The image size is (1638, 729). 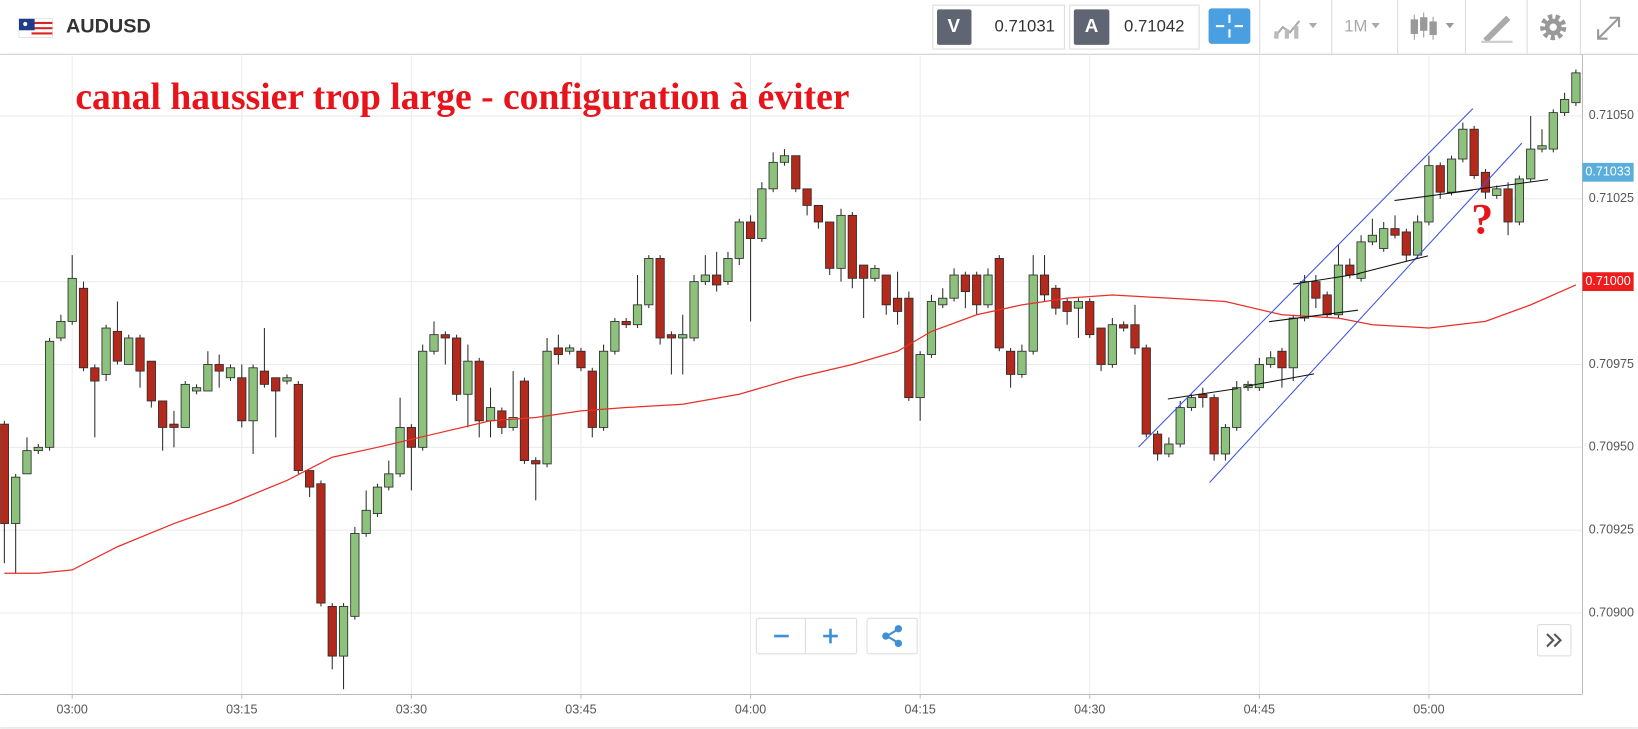 I want to click on x-tick-label: 05:00, so click(x=1428, y=710).